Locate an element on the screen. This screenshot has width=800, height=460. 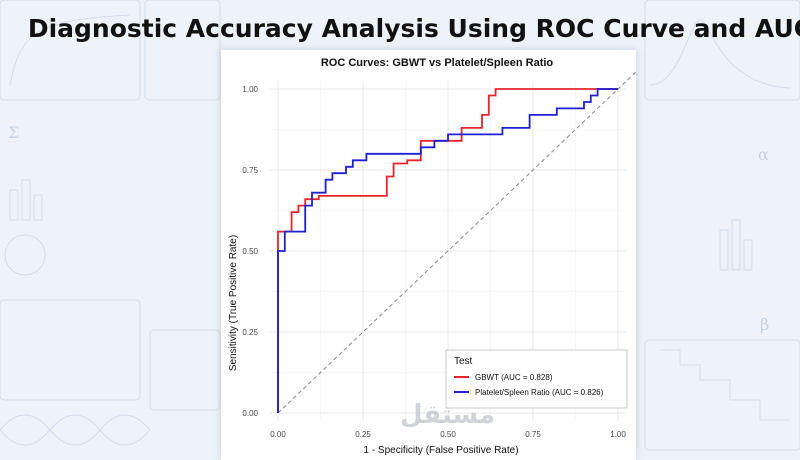
x-tick-label: 0.75 is located at coordinates (533, 434).